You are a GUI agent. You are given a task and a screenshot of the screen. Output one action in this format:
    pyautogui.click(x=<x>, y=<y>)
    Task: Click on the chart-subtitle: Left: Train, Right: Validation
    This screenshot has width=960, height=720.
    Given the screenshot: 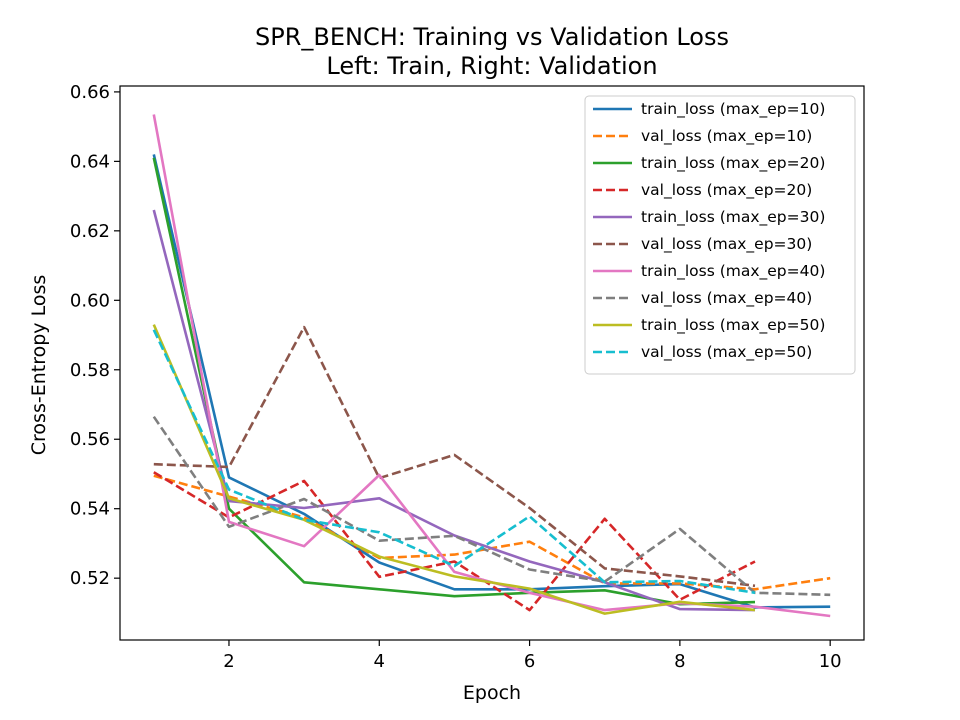 What is the action you would take?
    pyautogui.click(x=491, y=66)
    